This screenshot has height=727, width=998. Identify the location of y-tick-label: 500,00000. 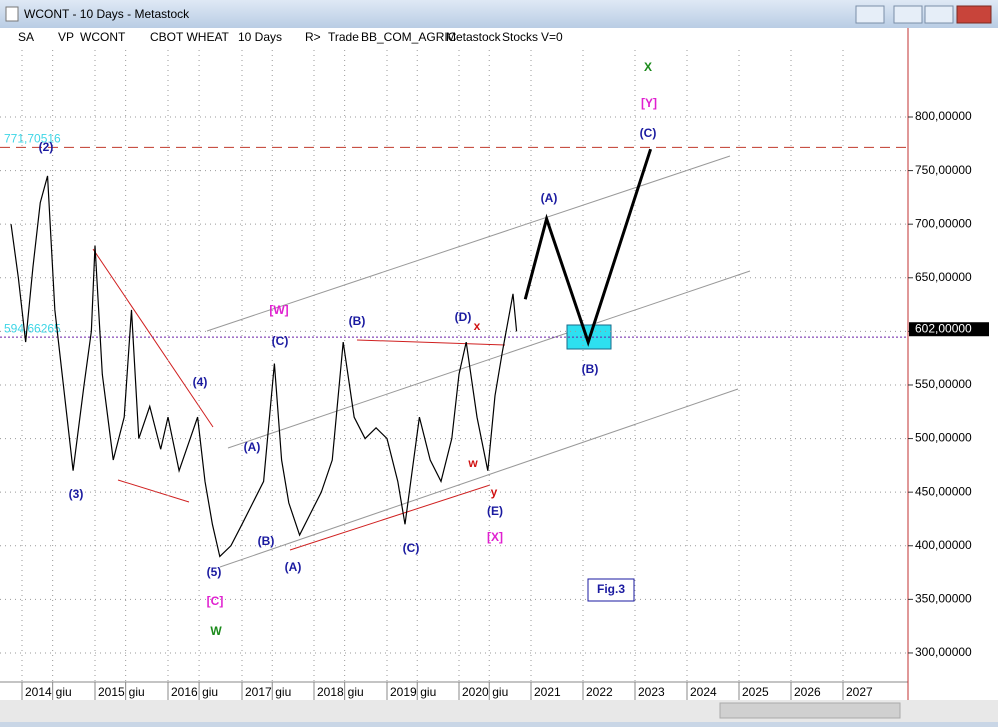
(943, 438).